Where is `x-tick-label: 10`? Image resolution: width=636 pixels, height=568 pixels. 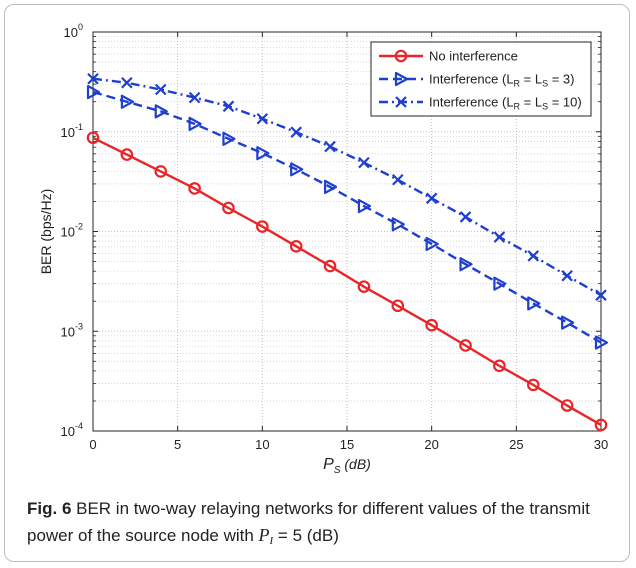
x-tick-label: 10 is located at coordinates (262, 444).